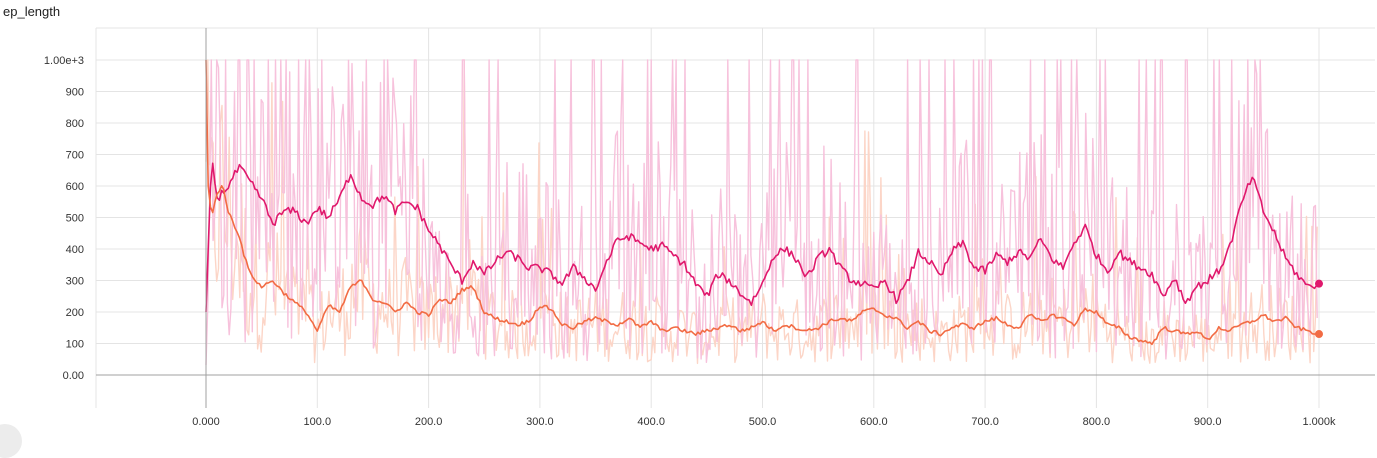 The height and width of the screenshot is (458, 1377). Describe the element at coordinates (75, 156) in the screenshot. I see `y-tick-label: 700` at that location.